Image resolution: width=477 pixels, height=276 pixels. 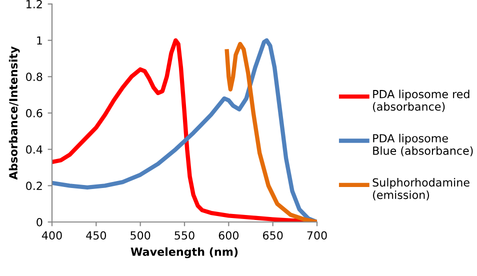 I want to click on y-tick-label: 0.8, so click(x=34, y=77).